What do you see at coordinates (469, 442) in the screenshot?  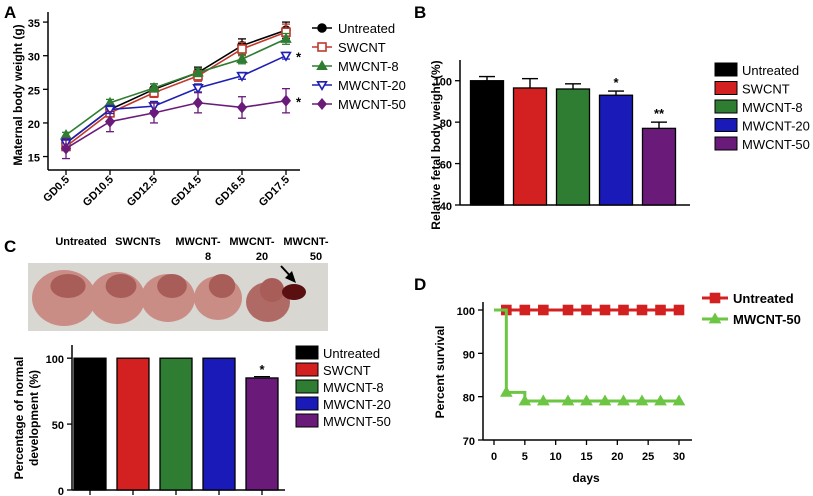 I see `y-tick-label-d: 70` at bounding box center [469, 442].